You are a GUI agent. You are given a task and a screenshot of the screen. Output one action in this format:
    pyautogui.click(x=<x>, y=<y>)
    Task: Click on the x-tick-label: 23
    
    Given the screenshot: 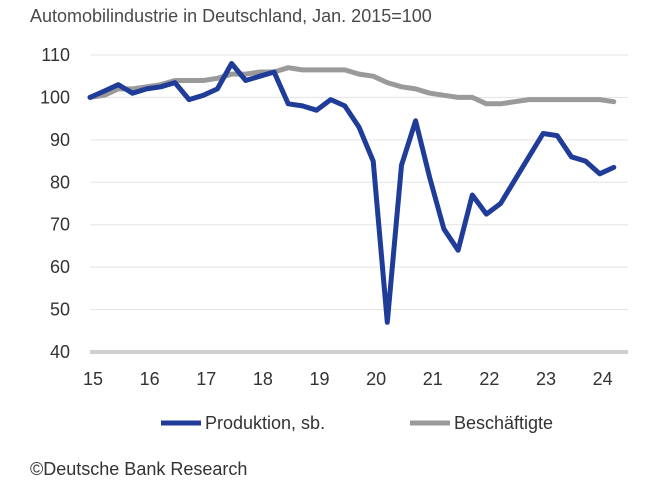 What is the action you would take?
    pyautogui.click(x=546, y=379)
    